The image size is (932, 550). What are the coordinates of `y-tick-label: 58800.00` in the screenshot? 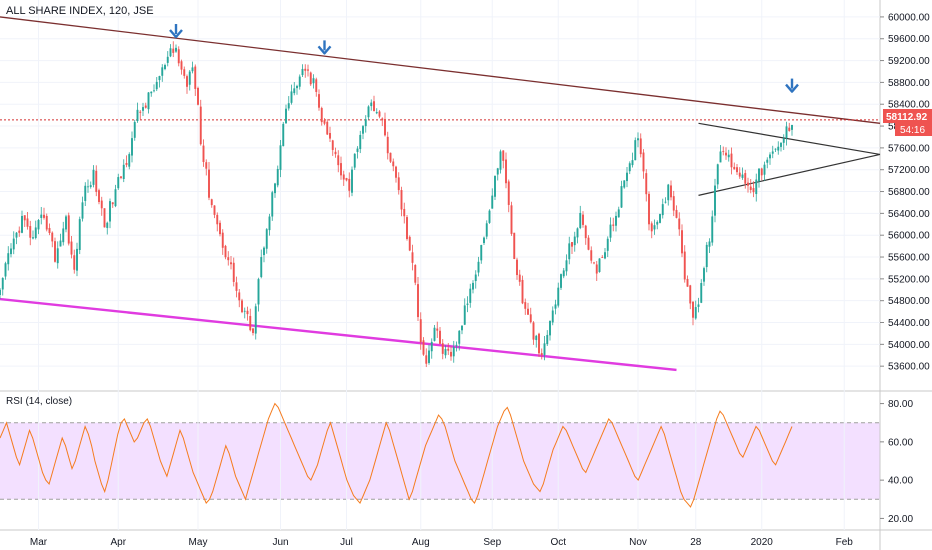 It's located at (909, 83).